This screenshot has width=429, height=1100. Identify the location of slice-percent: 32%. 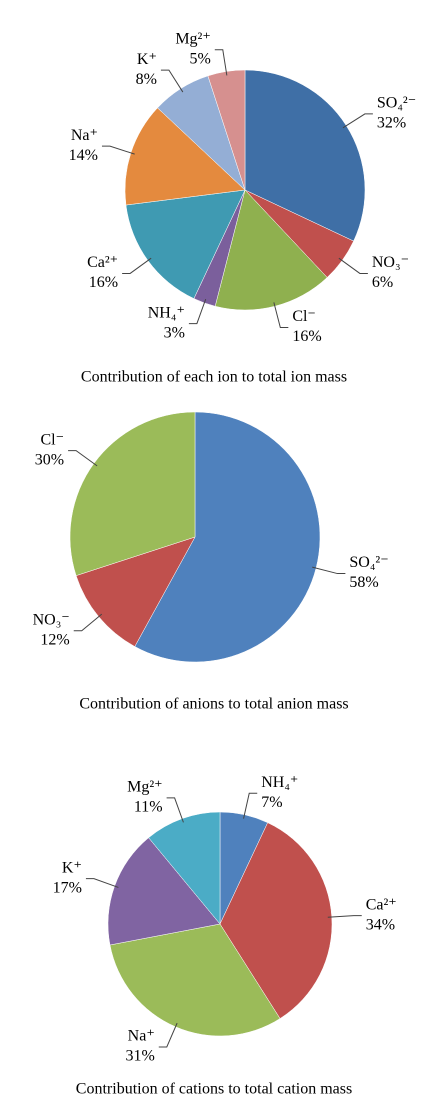
(391, 123).